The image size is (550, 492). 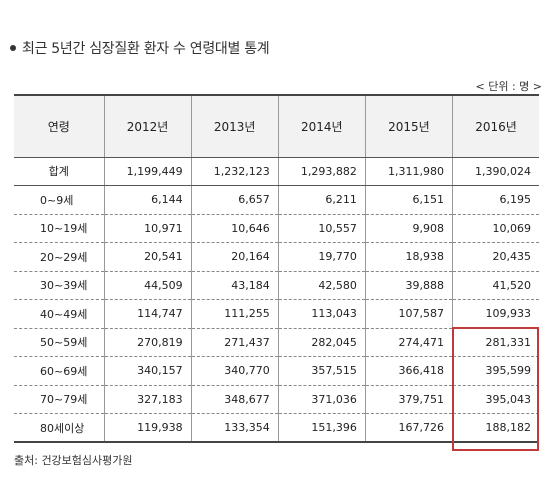 I want to click on count-cell: 282,045, so click(x=321, y=342).